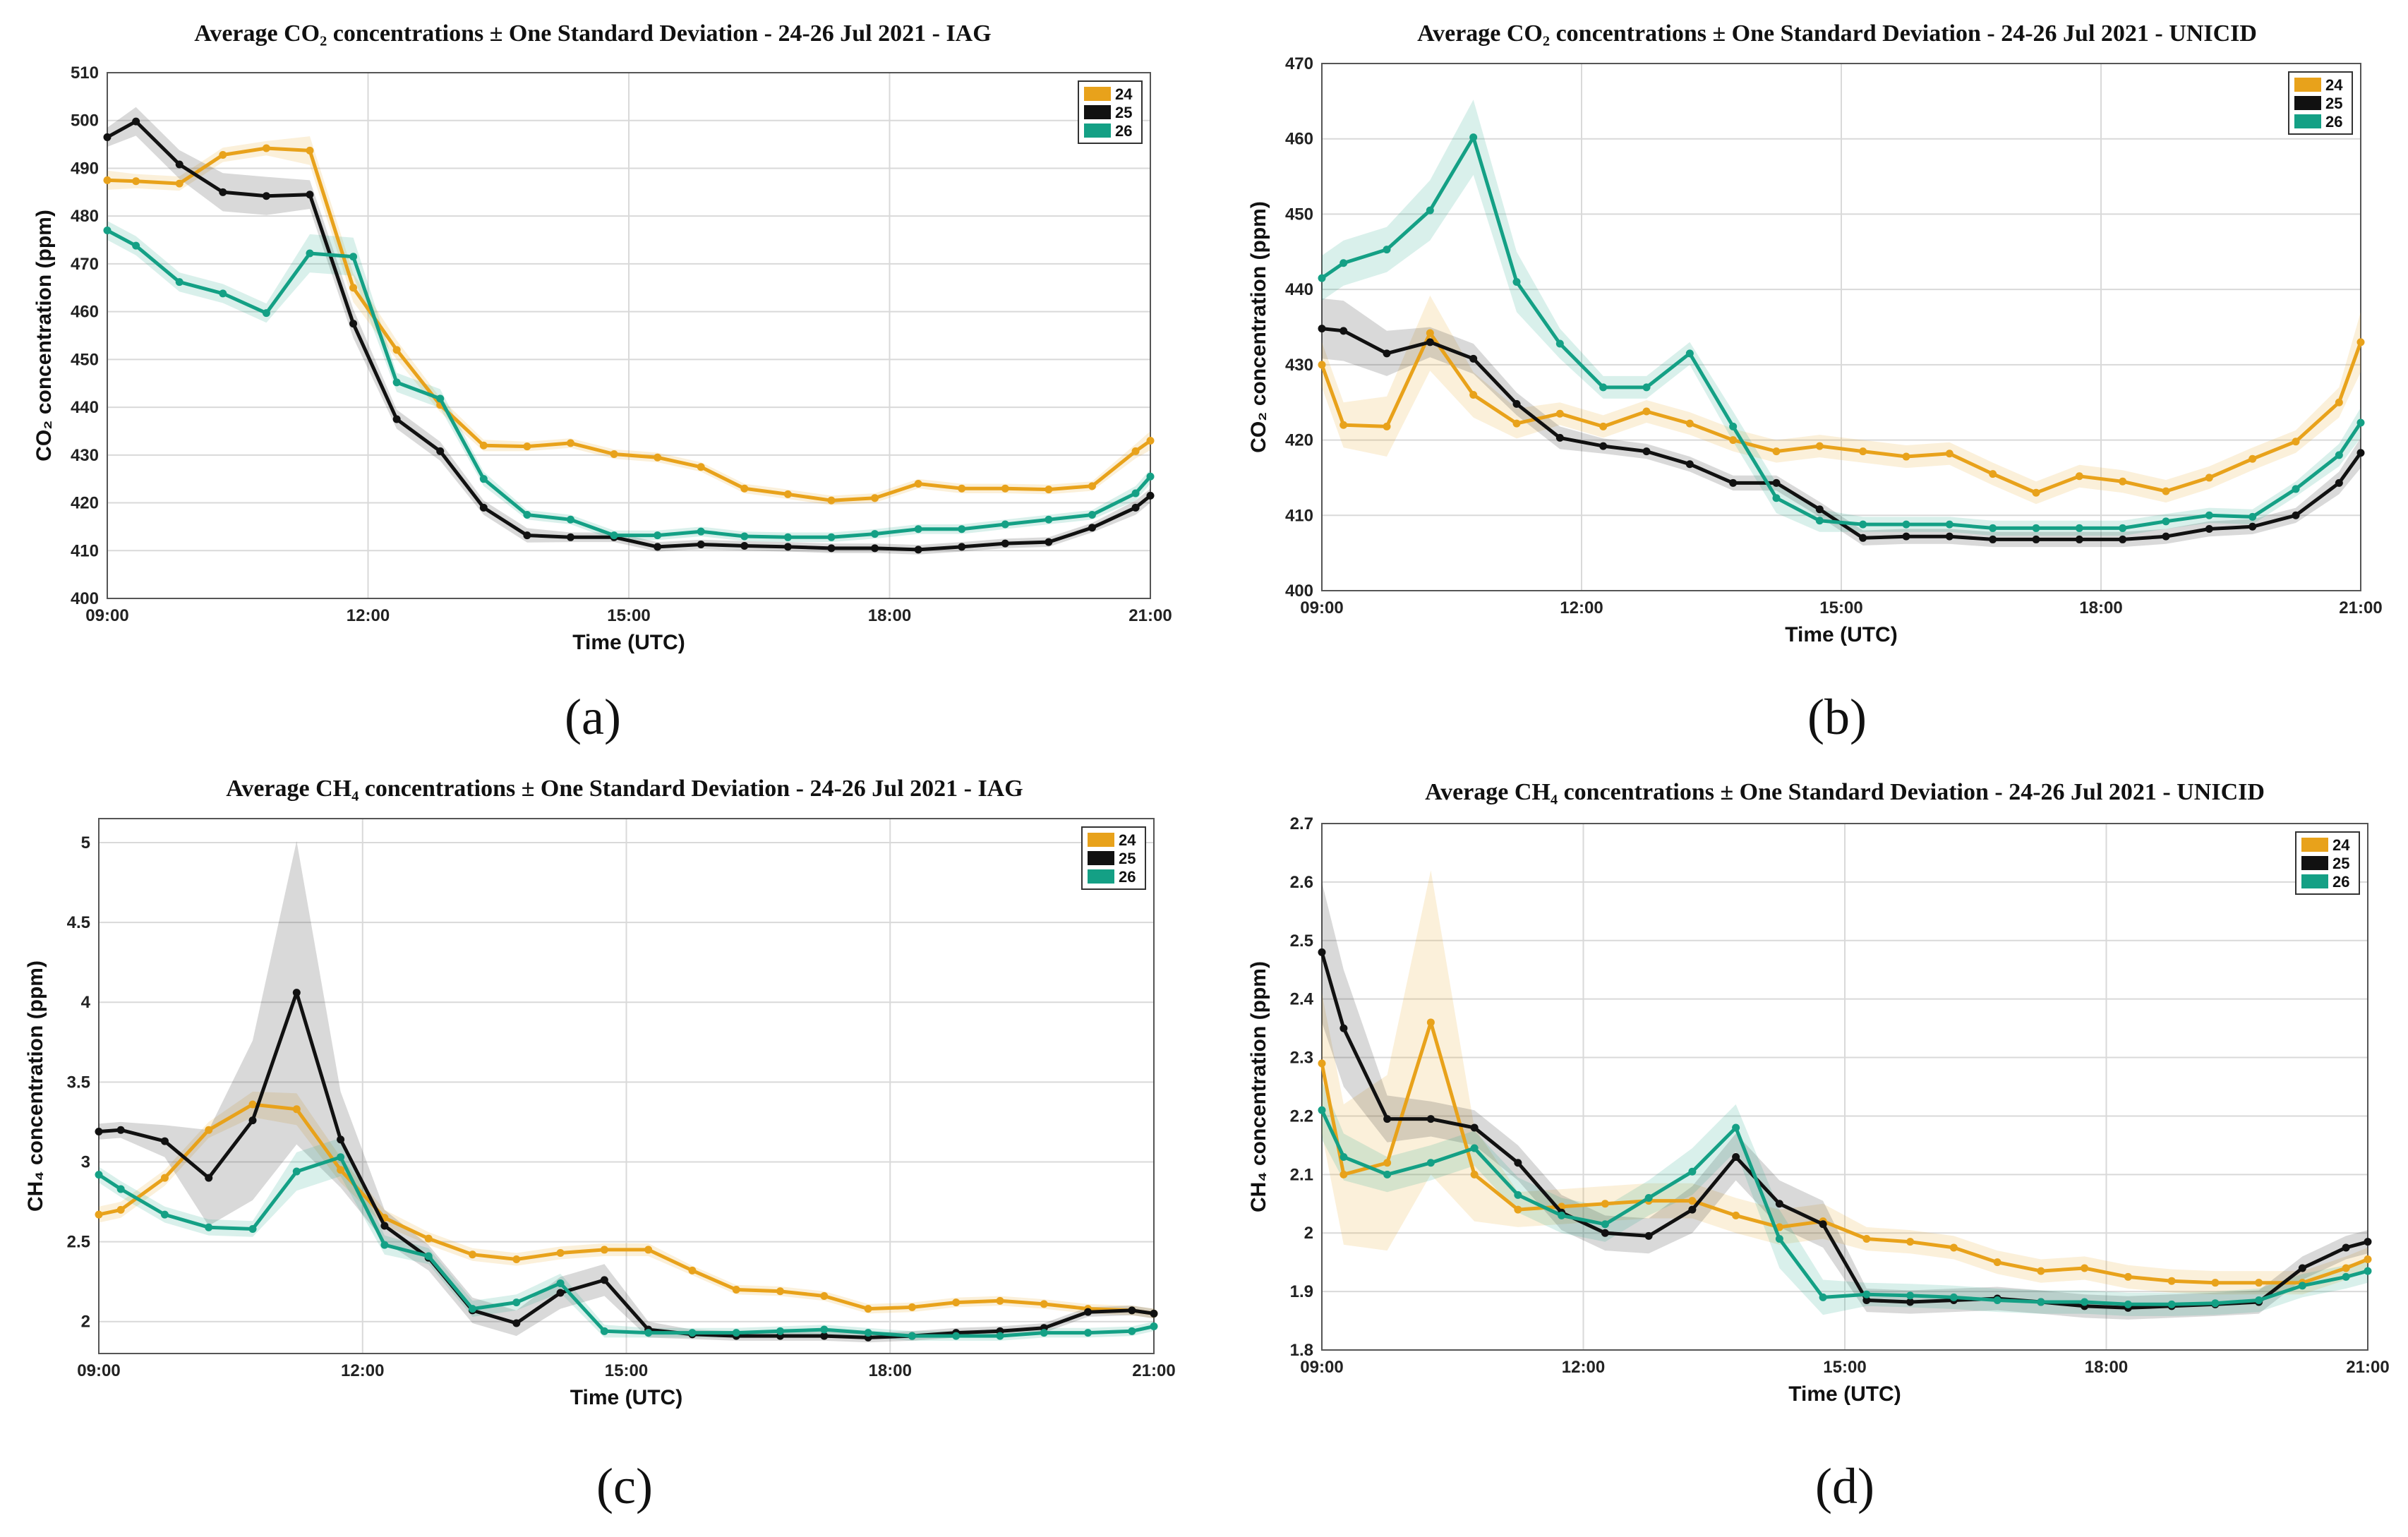 The image size is (2408, 1537). Describe the element at coordinates (1301, 1291) in the screenshot. I see `y-tick-label: 1.9` at that location.